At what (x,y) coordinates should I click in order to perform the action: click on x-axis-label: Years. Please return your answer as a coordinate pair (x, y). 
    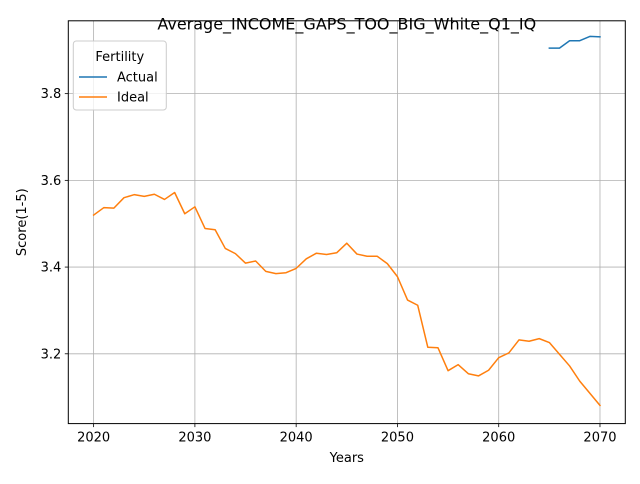
    Looking at the image, I should click on (347, 458).